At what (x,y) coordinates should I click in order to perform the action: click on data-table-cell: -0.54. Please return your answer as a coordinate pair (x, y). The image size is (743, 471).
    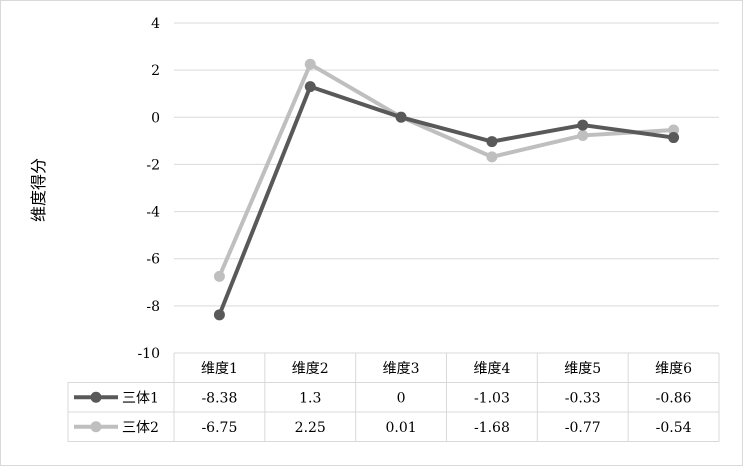
    Looking at the image, I should click on (674, 428).